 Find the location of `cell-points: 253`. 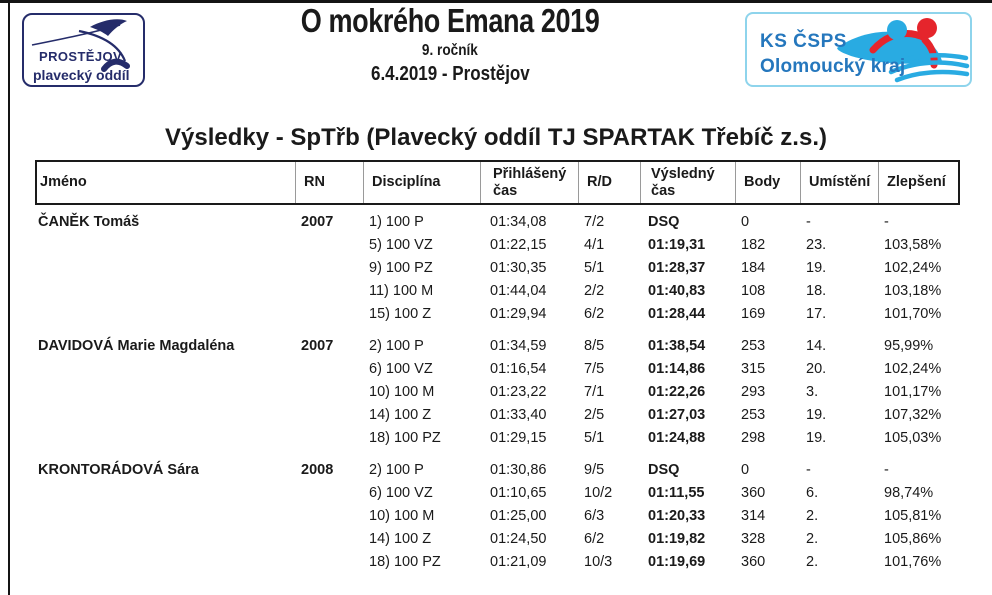

cell-points: 253 is located at coordinates (753, 414).